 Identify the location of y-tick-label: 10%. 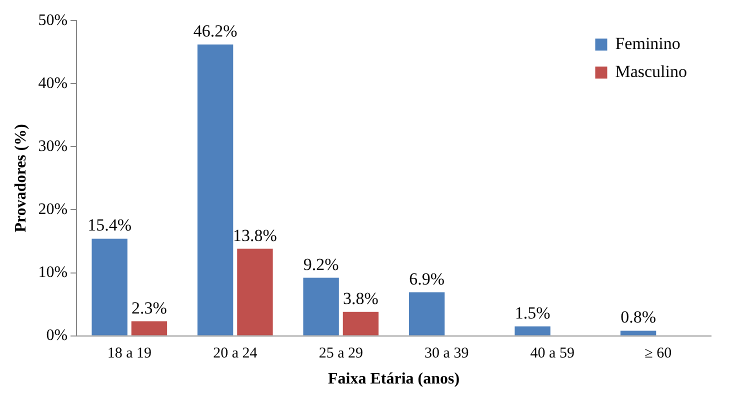
(53, 272).